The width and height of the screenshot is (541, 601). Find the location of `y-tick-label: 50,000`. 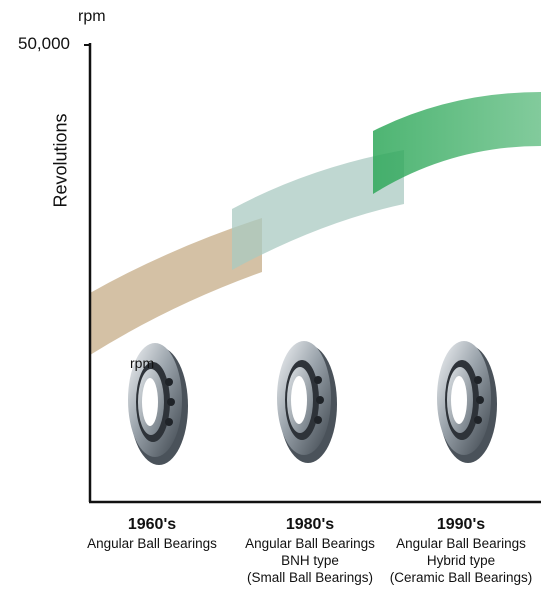

y-tick-label: 50,000 is located at coordinates (44, 43).